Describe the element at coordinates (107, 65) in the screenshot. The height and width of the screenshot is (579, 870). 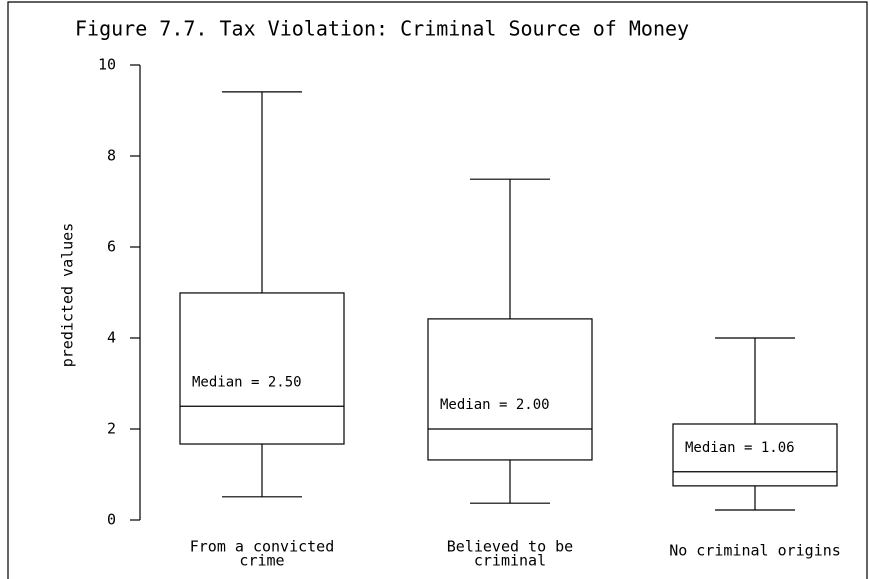
I see `y-tick-label: 10` at that location.